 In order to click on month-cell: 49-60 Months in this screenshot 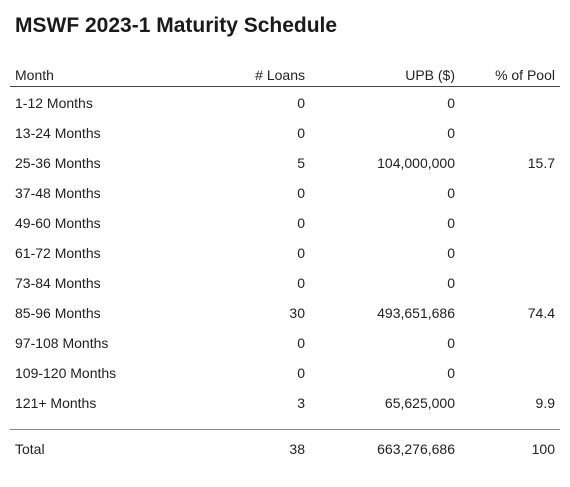, I will do `click(58, 223)`.